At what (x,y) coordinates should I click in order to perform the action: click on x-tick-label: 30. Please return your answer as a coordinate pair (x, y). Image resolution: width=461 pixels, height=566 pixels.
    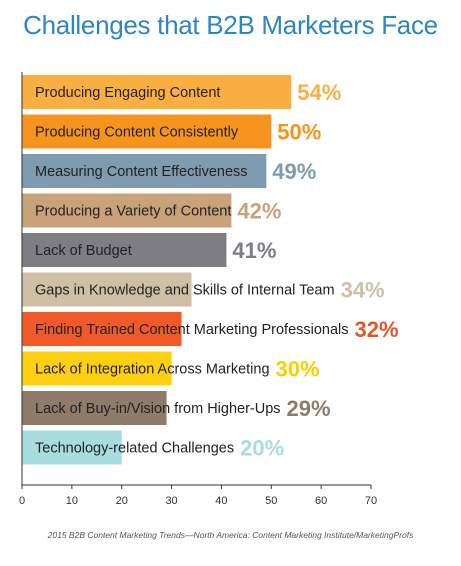
    Looking at the image, I should click on (171, 501).